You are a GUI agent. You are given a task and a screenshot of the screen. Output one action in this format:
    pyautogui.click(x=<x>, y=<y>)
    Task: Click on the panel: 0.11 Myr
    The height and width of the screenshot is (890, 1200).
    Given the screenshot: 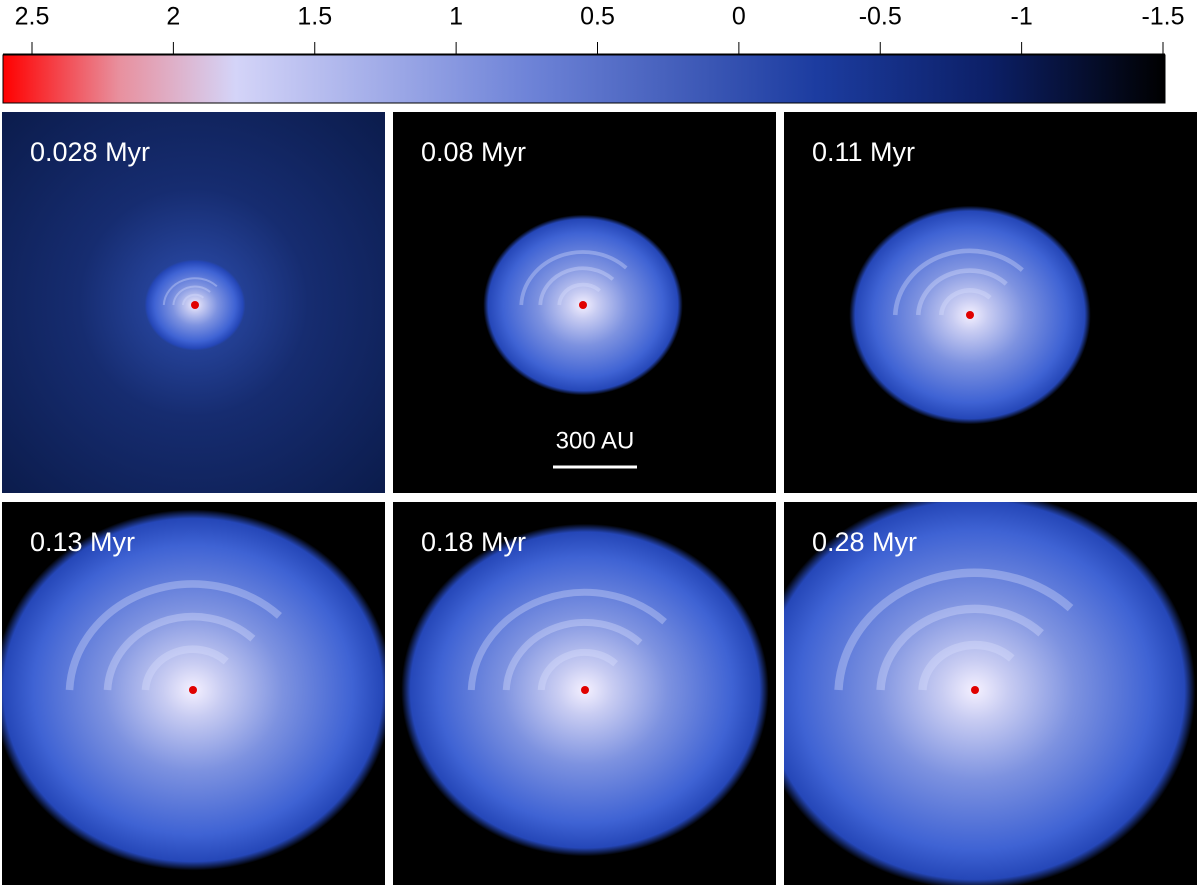 What is the action you would take?
    pyautogui.click(x=990, y=302)
    